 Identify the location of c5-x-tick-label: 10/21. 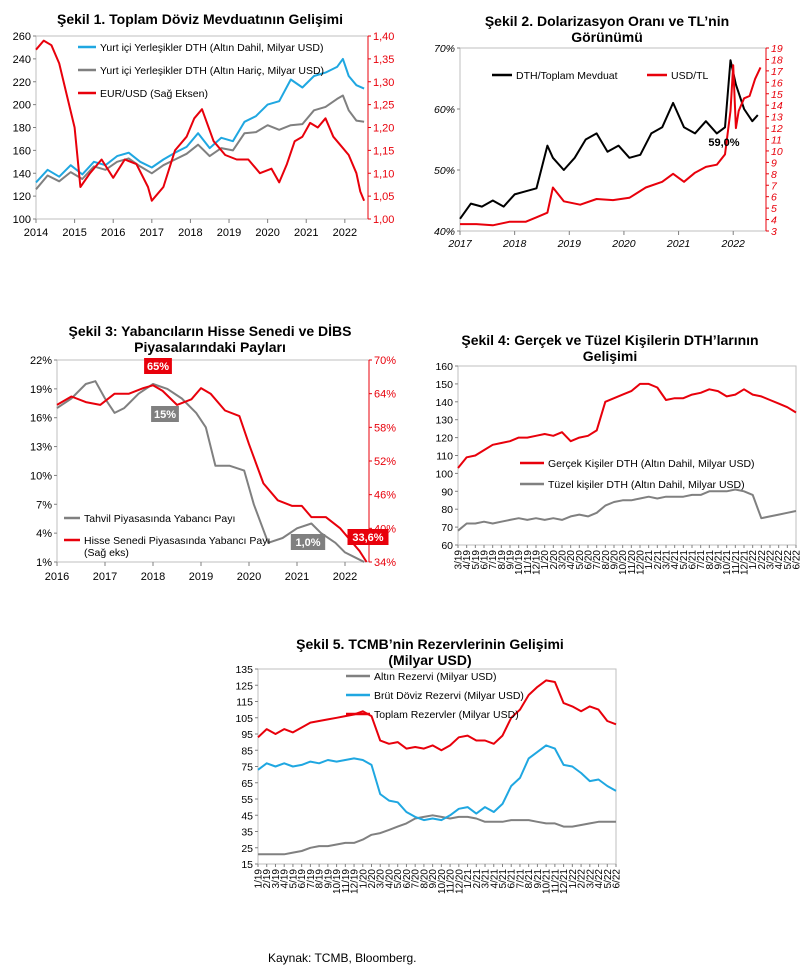
(547, 881).